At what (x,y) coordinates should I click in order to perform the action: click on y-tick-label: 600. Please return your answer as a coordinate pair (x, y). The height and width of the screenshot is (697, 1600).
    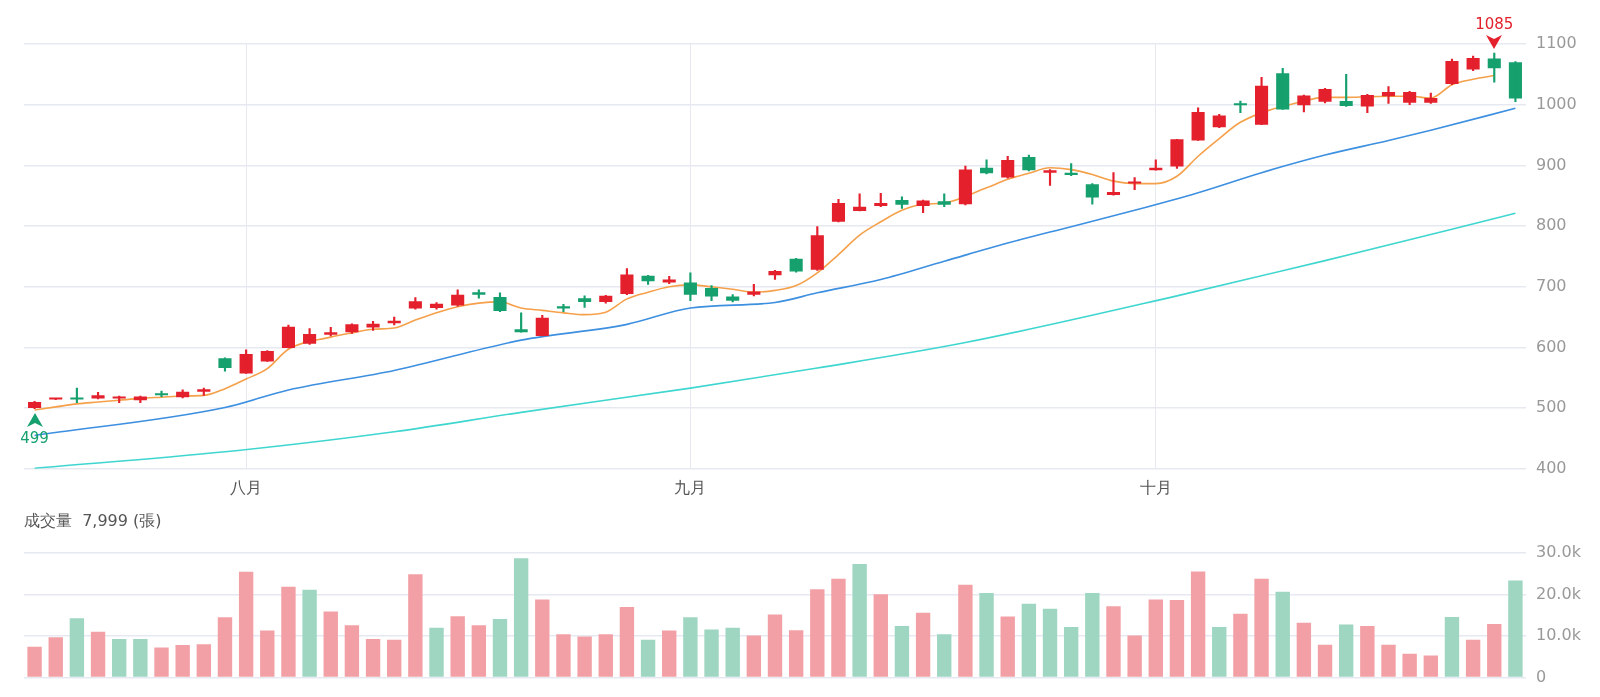
    Looking at the image, I should click on (1551, 346).